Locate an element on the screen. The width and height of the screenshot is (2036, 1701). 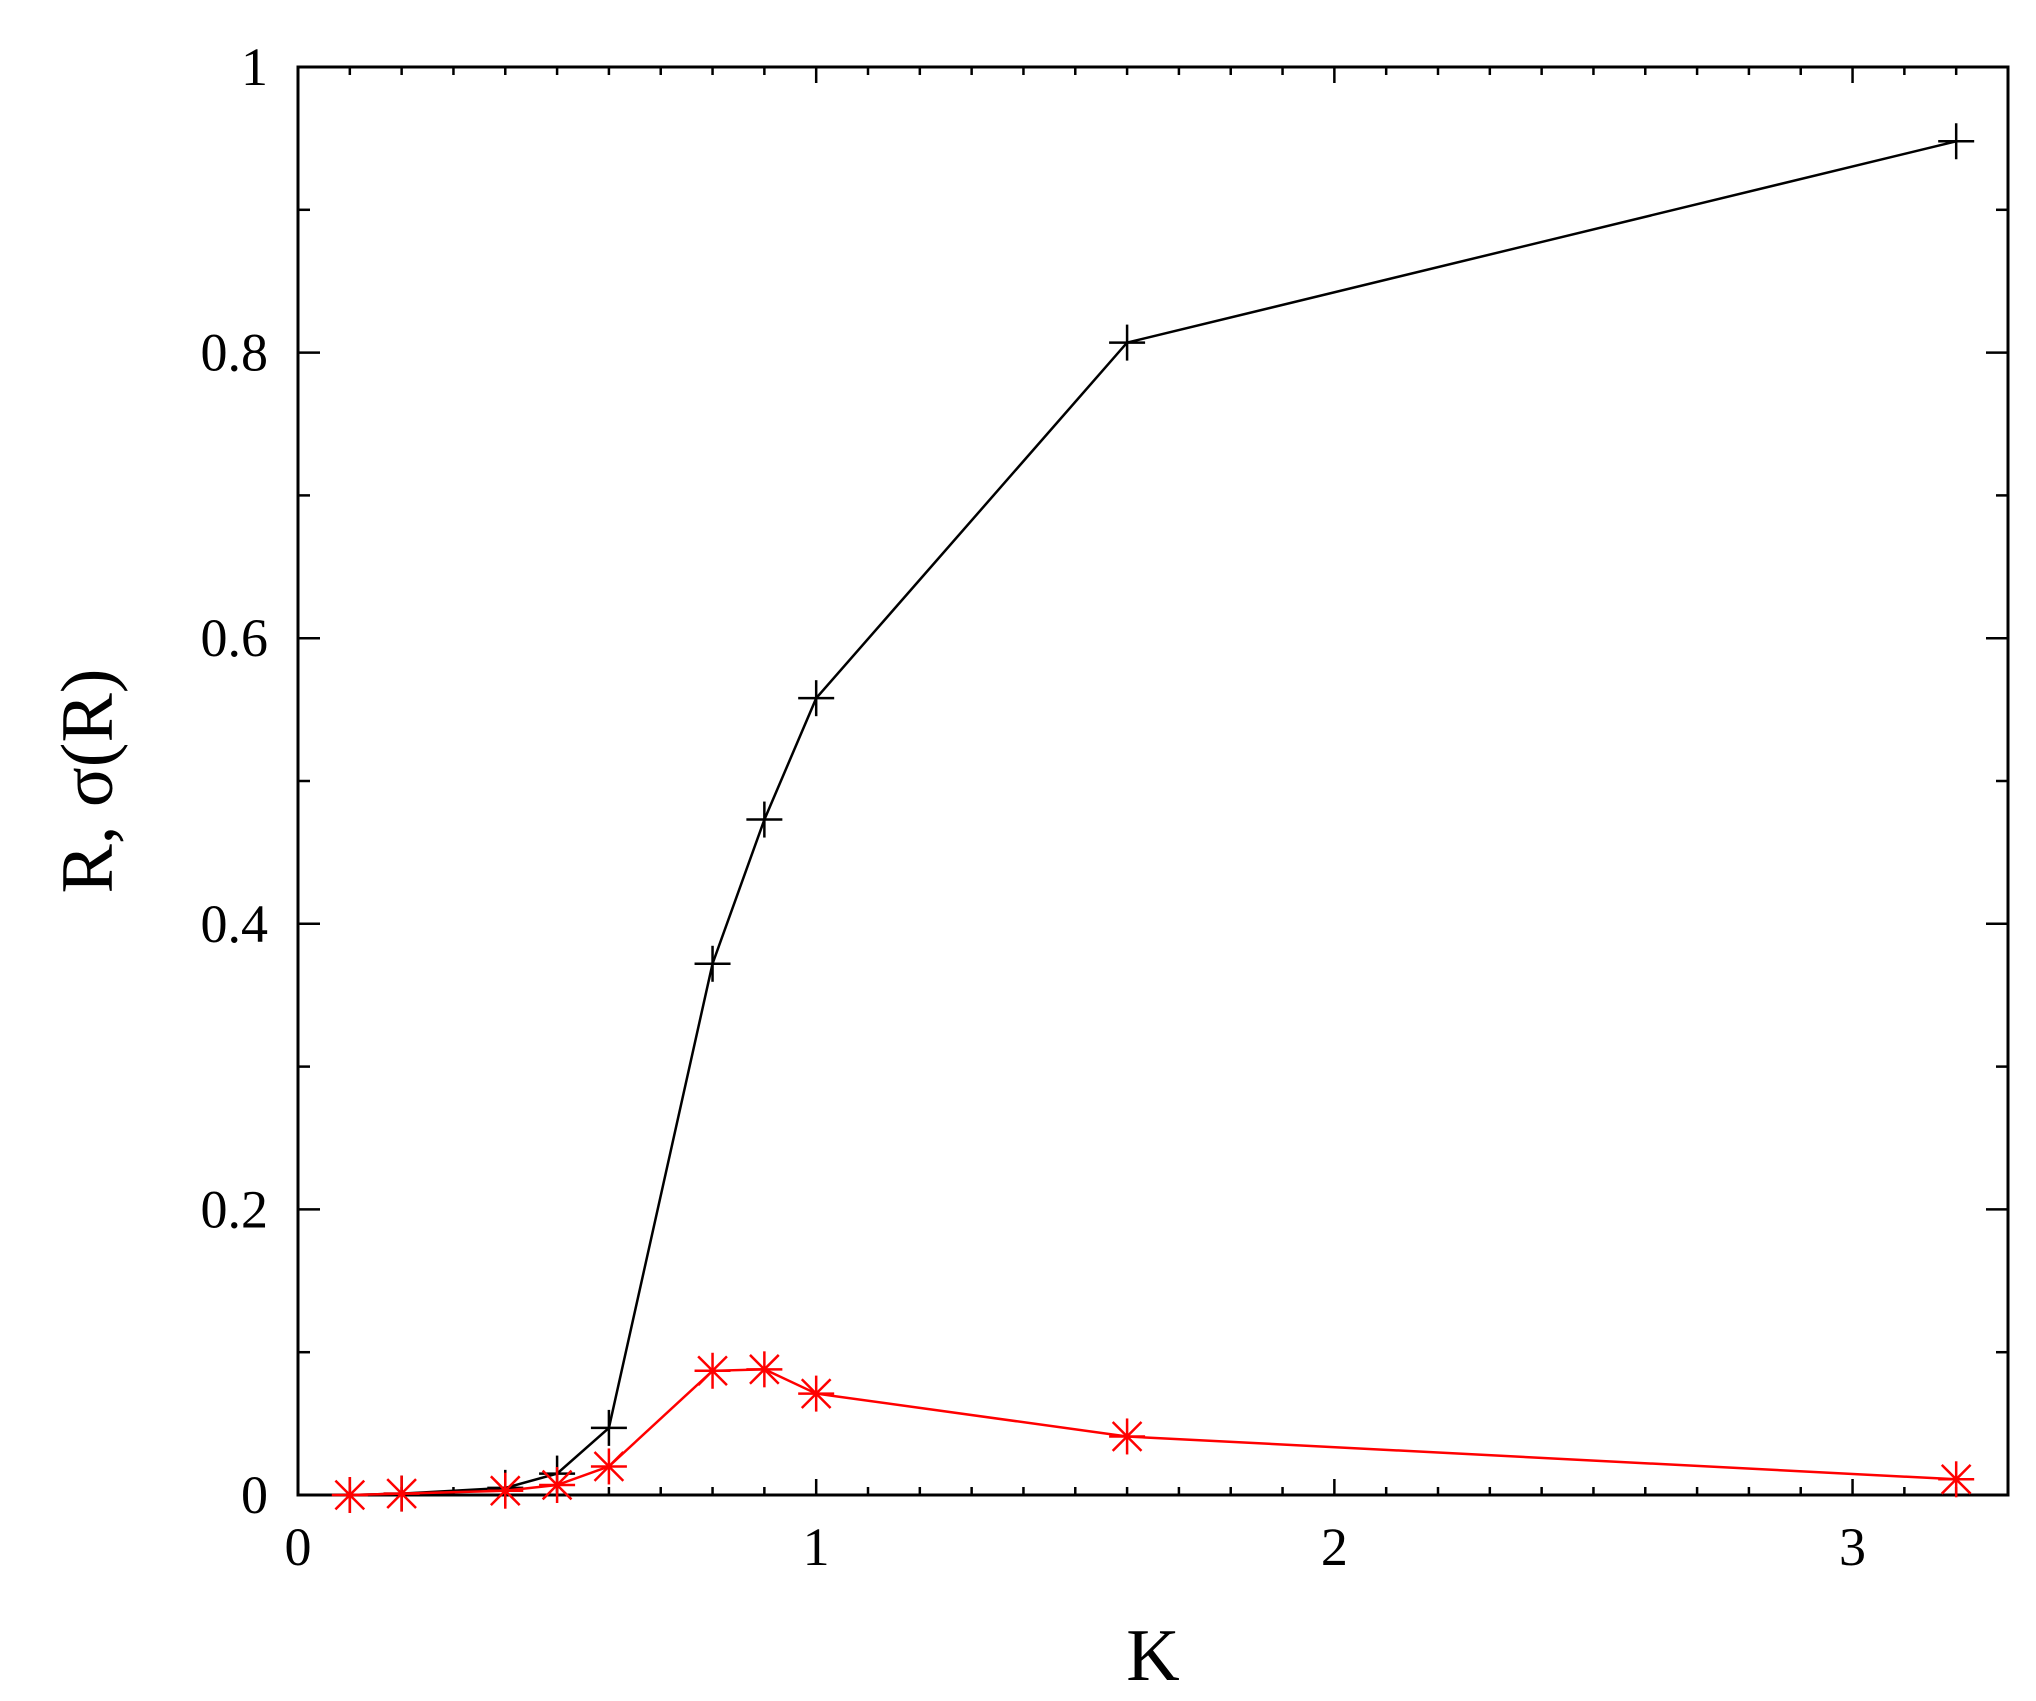
y-tick-label: 1 is located at coordinates (254, 67).